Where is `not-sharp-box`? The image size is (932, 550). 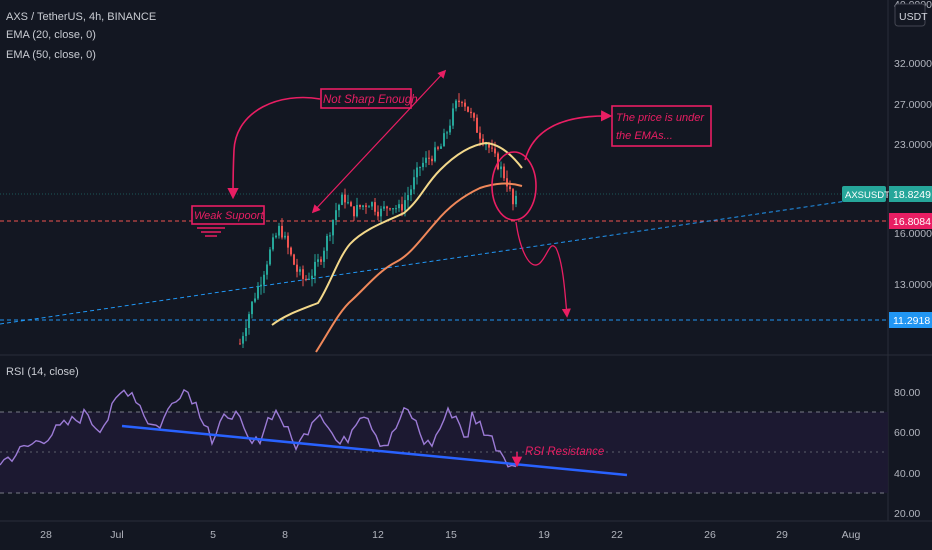
not-sharp-box is located at coordinates (366, 98).